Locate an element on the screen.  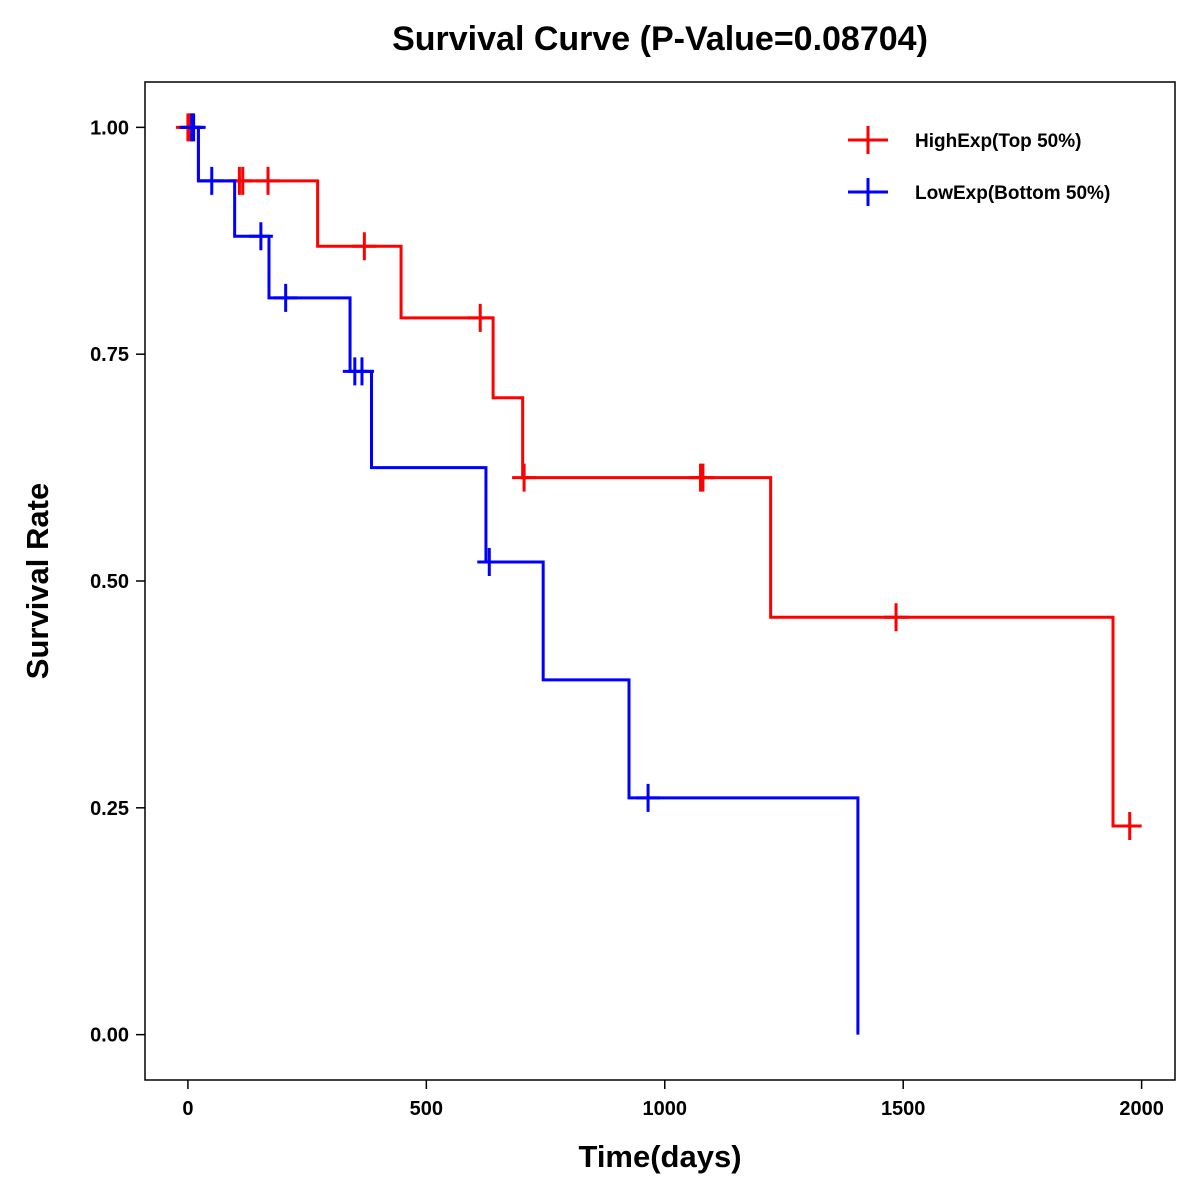
y-axis: 0.00 0.25 0.50 0.75 1.00 is located at coordinates (117, 582).